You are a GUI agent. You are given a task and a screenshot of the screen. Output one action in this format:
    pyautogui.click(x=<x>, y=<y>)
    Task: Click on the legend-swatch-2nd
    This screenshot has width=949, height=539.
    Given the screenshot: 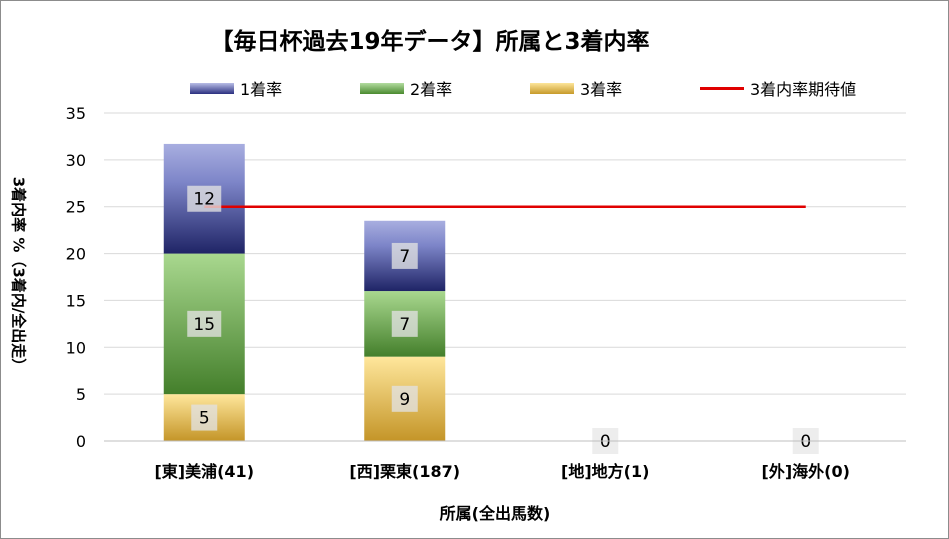 What is the action you would take?
    pyautogui.click(x=382, y=88)
    